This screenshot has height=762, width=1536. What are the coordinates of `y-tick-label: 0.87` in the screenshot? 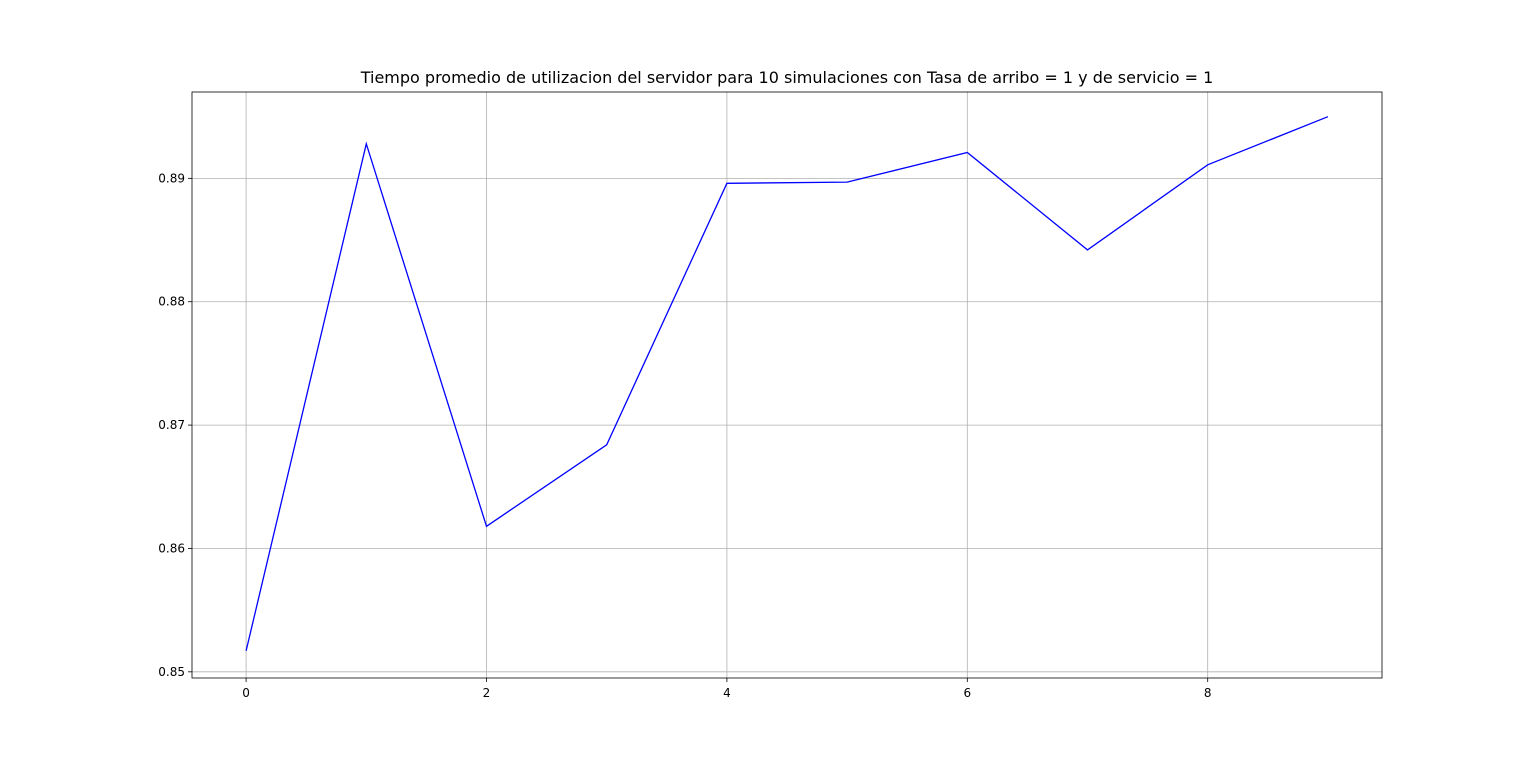 It's located at (171, 425).